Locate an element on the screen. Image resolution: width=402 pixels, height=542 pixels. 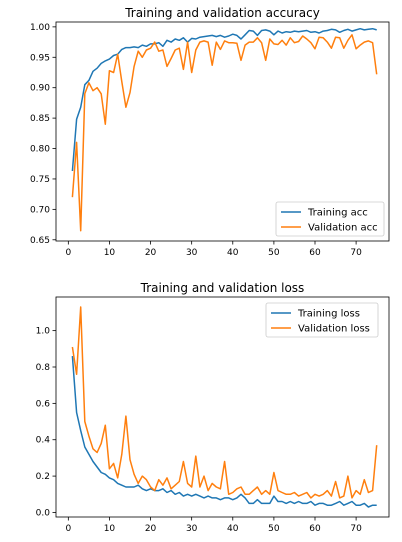
y-tick-label: 0.4 is located at coordinates (43, 441).